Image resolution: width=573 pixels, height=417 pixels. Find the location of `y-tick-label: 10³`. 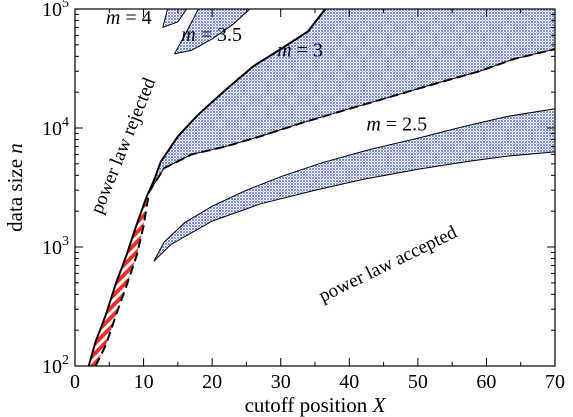

y-tick-label: 10³ is located at coordinates (55, 246).